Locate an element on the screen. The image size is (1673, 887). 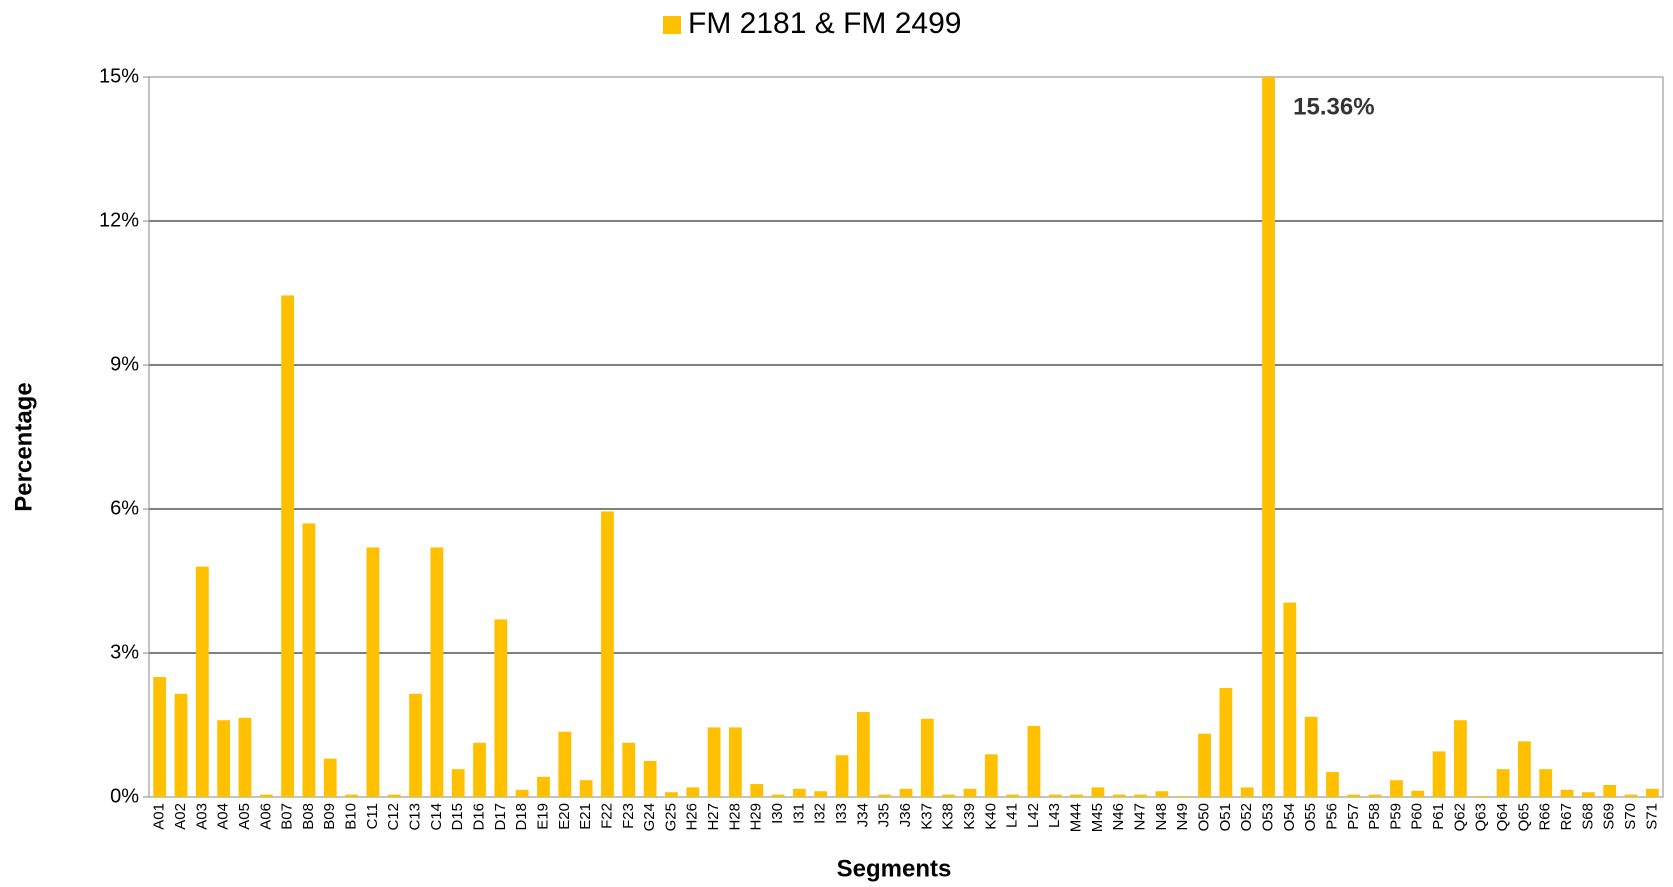
x-tick-label: P58 is located at coordinates (1374, 816).